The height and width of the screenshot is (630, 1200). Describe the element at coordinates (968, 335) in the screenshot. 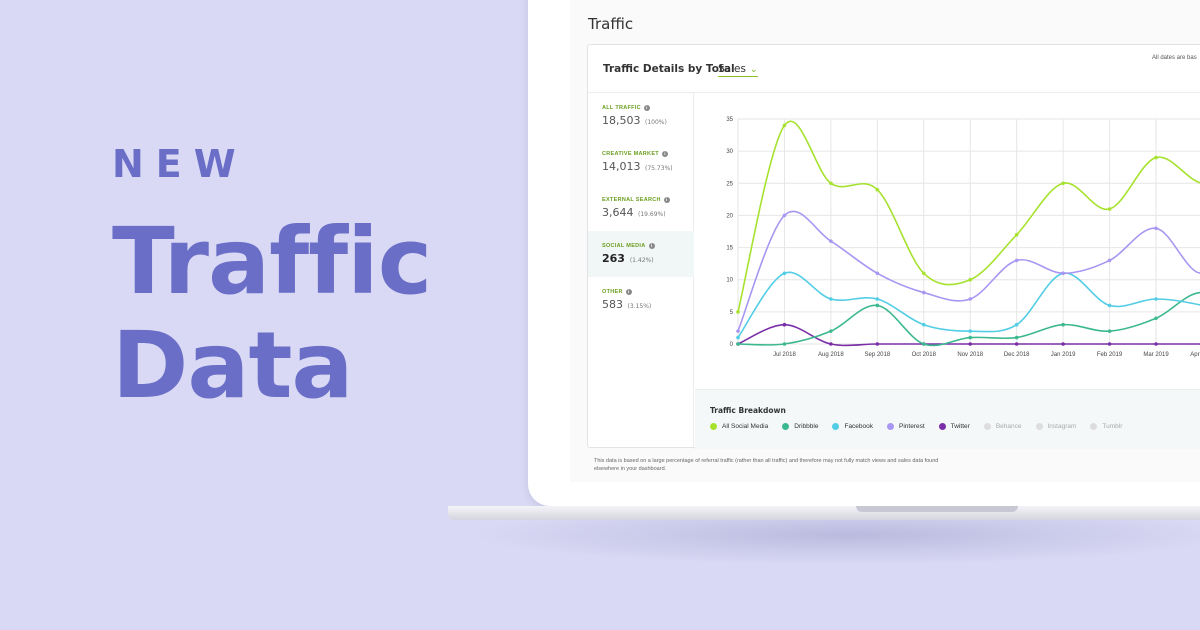

I see `series-line-twitter` at that location.